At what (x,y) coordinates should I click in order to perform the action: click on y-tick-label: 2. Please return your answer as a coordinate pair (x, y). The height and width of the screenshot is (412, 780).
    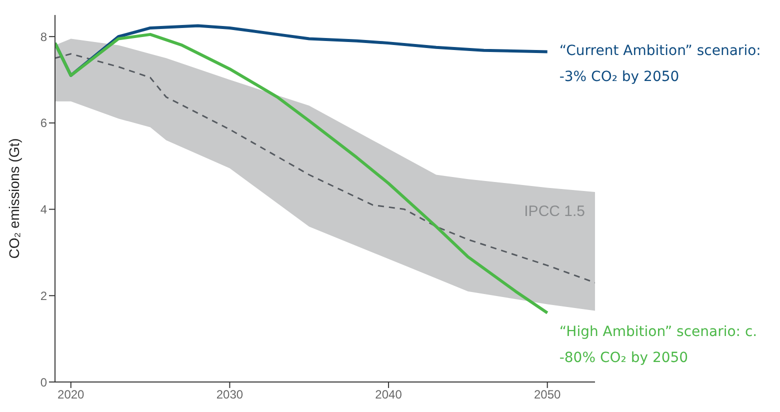
    Looking at the image, I should click on (44, 295).